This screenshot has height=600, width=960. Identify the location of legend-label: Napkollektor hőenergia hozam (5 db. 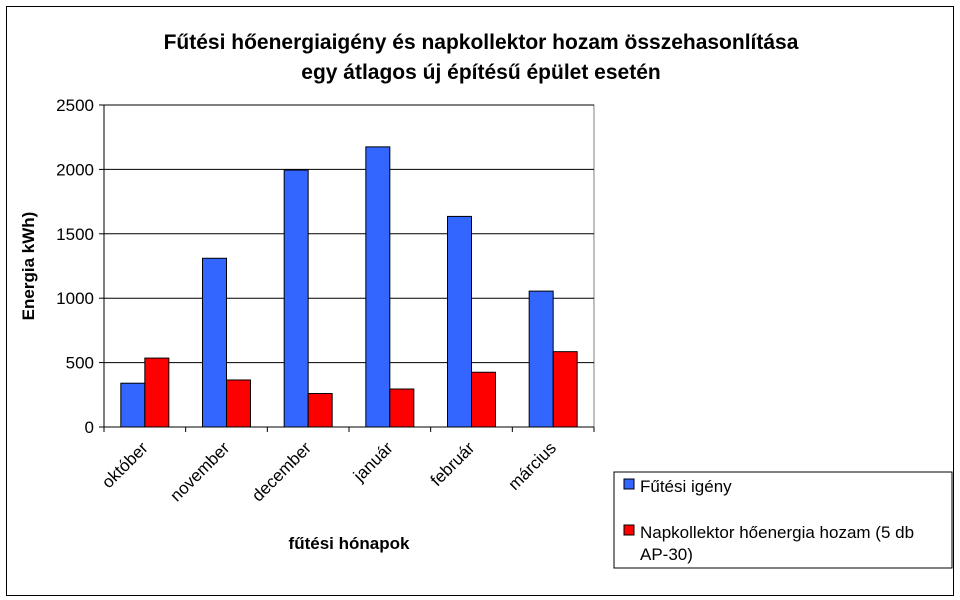
(777, 532).